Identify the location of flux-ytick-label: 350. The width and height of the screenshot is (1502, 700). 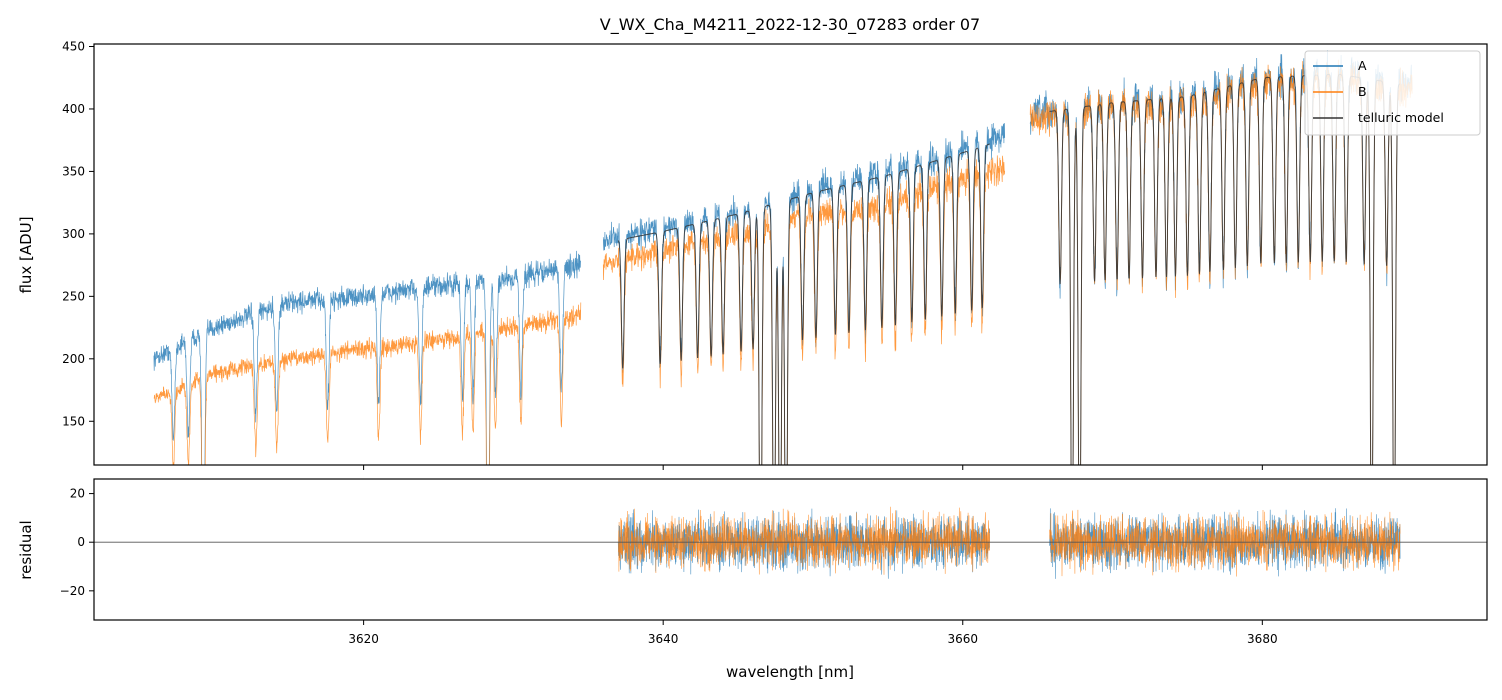
(73, 171).